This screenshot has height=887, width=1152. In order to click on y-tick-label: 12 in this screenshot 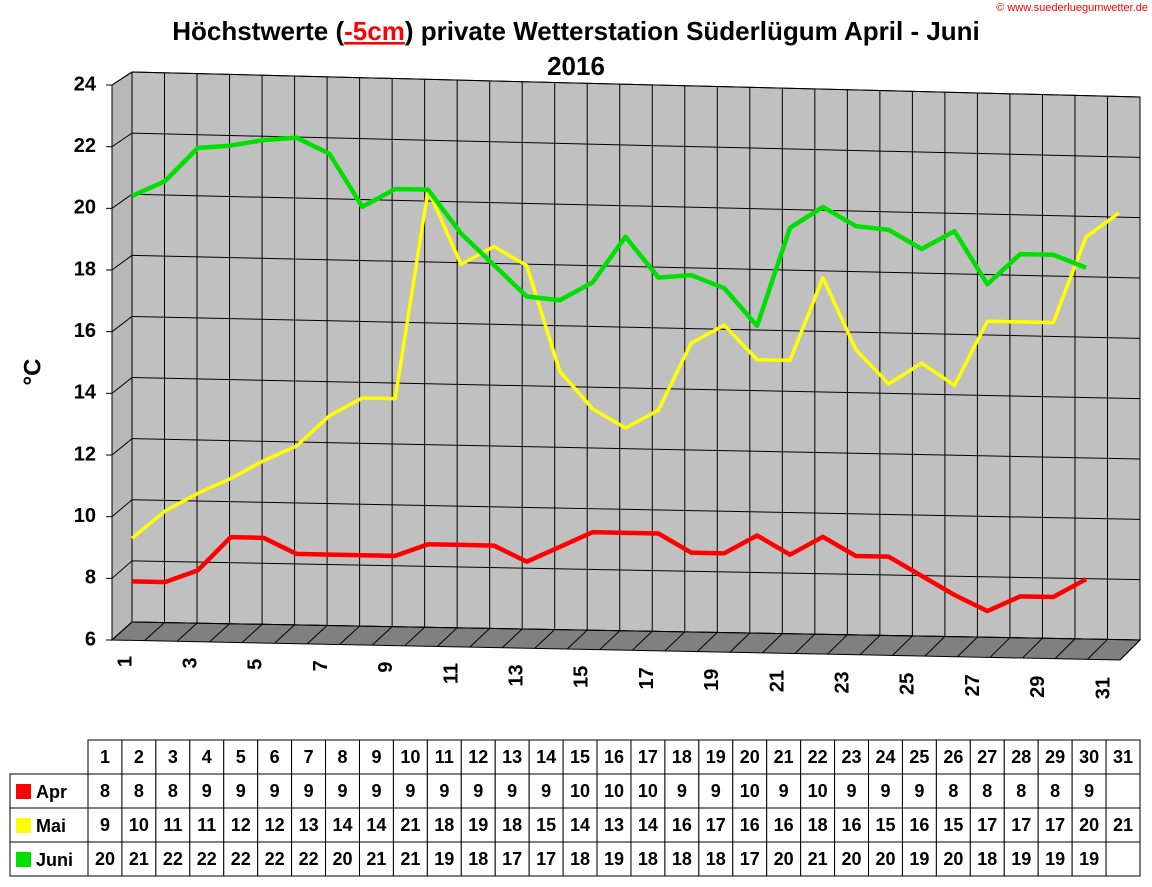, I will do `click(85, 454)`.